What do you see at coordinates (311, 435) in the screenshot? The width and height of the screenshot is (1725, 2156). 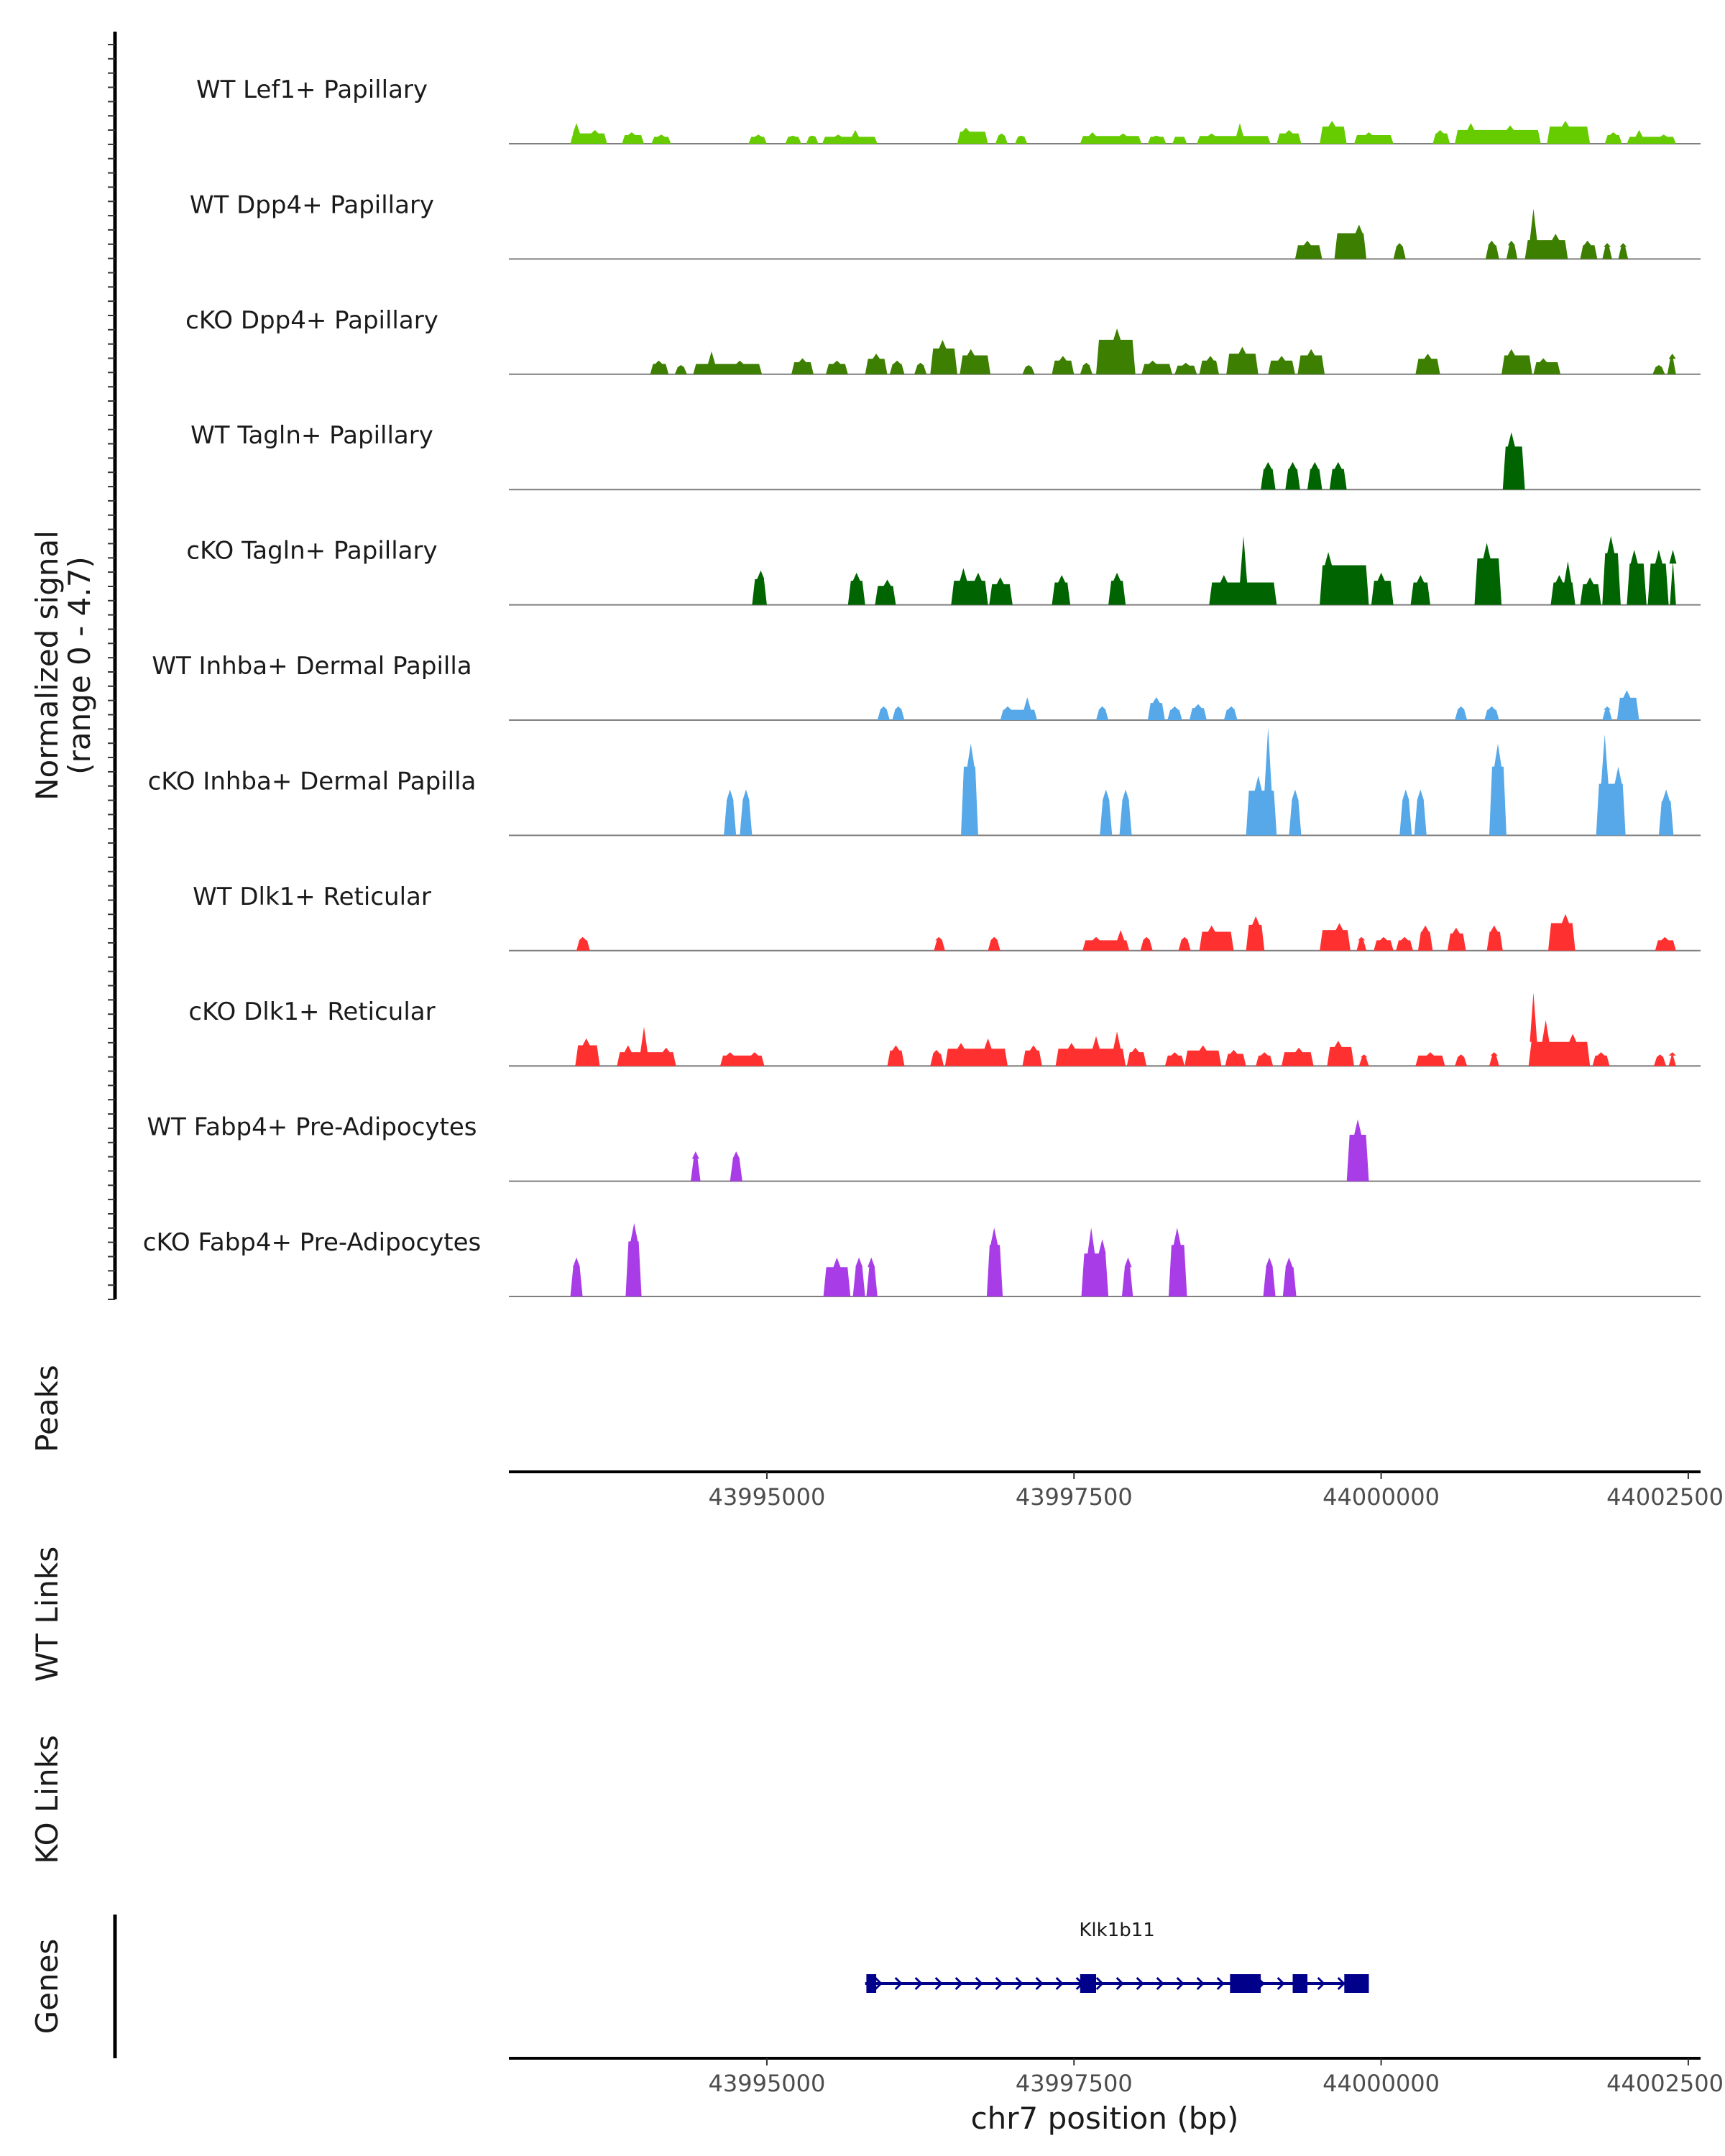 I see `coverage-track-label: WT Tagln+ Papillary` at bounding box center [311, 435].